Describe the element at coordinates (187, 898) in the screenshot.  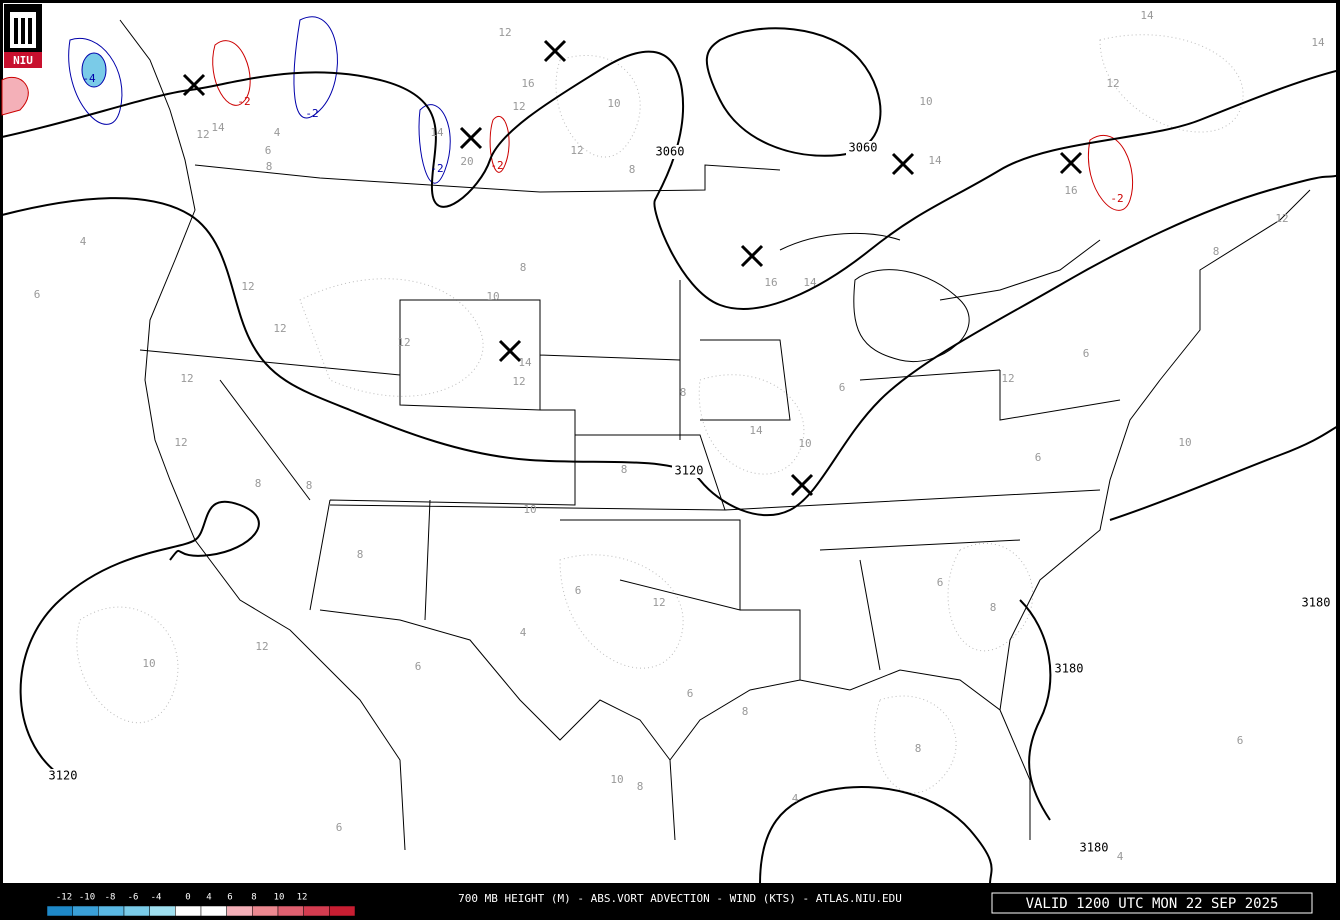
I see `colorbar-tick-label: 0` at that location.